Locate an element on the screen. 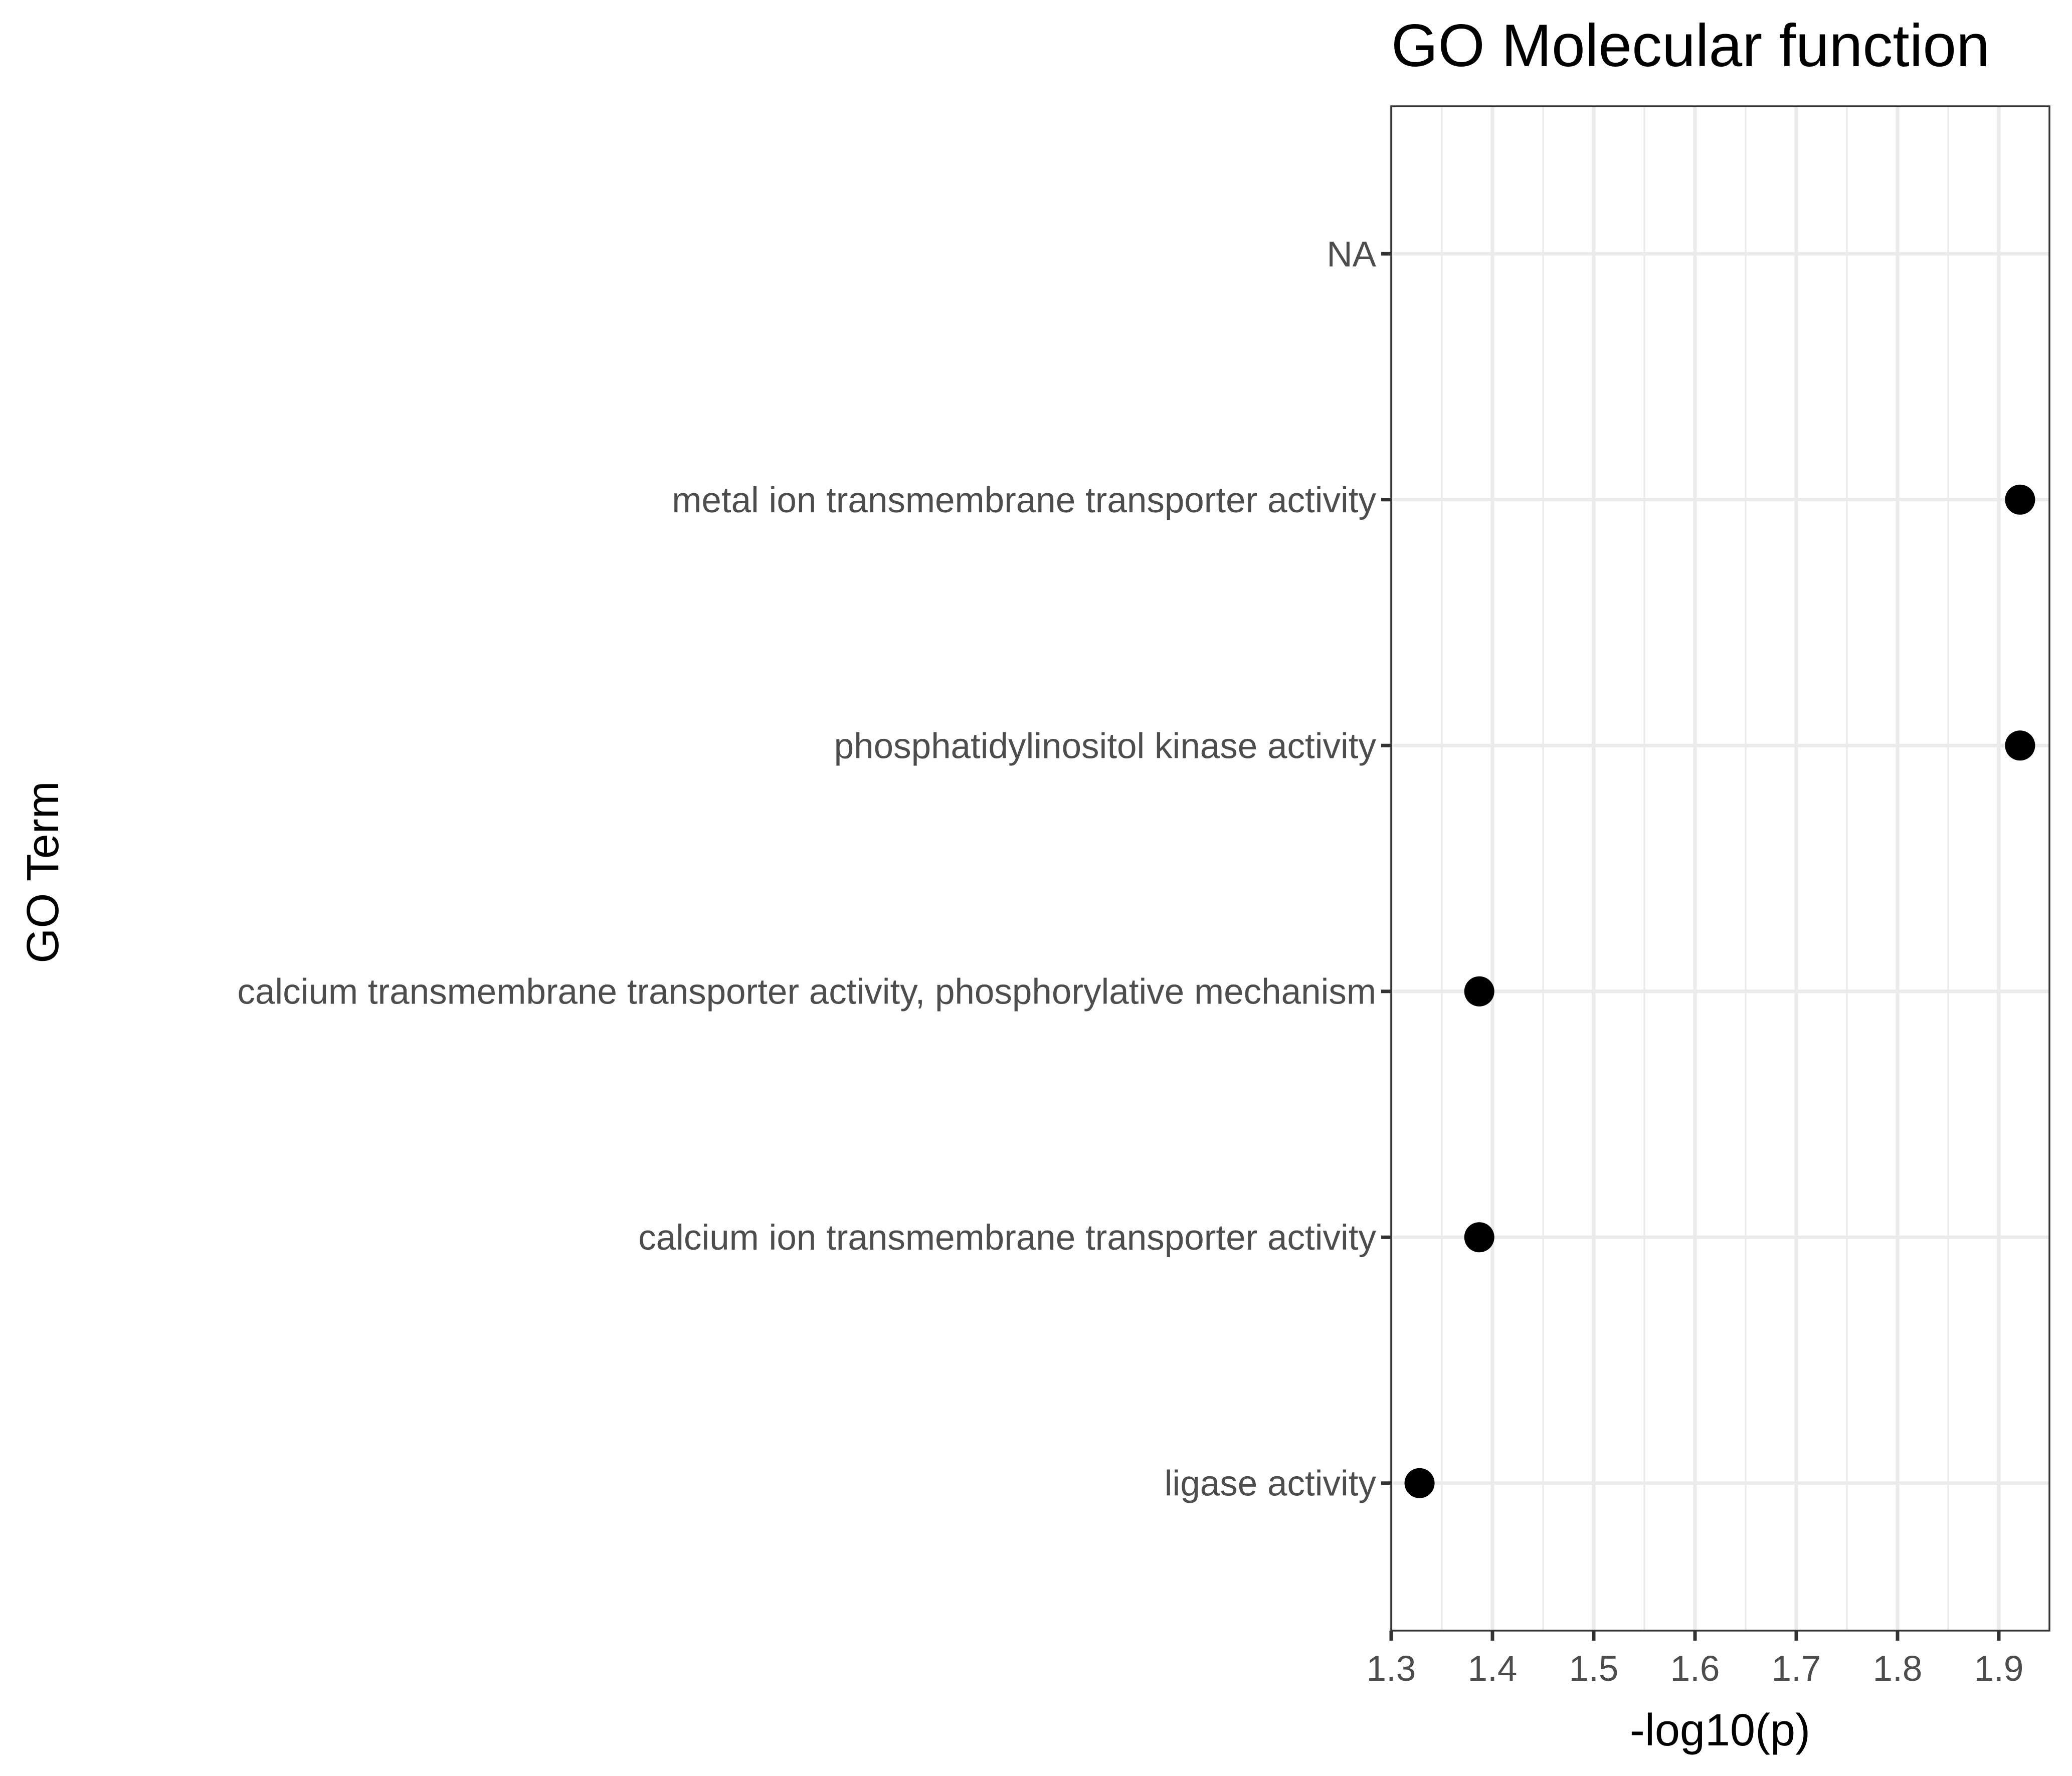  x-tick-label: 1.8 is located at coordinates (1898, 1669).